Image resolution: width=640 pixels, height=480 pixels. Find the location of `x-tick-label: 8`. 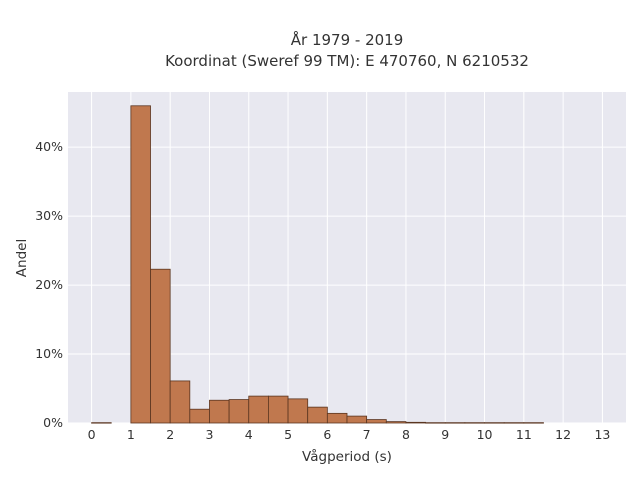

x-tick-label: 8 is located at coordinates (406, 434).